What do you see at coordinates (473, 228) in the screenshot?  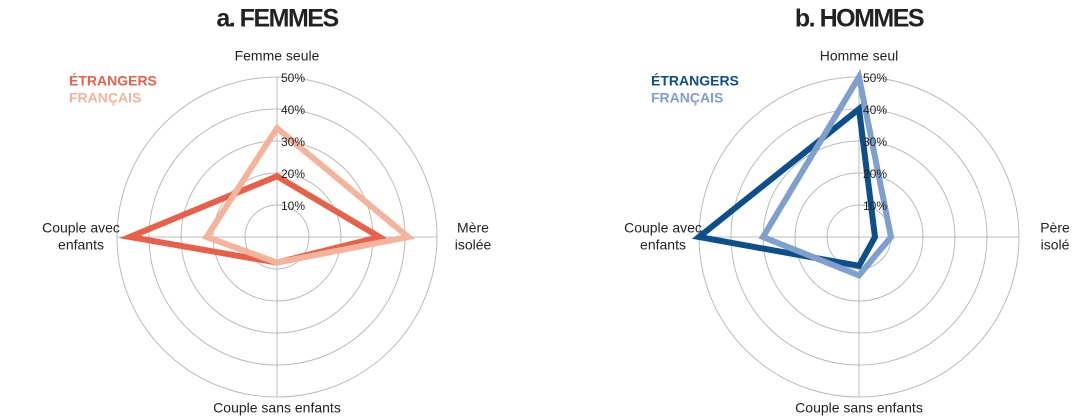 I see `axis-label: Mère` at bounding box center [473, 228].